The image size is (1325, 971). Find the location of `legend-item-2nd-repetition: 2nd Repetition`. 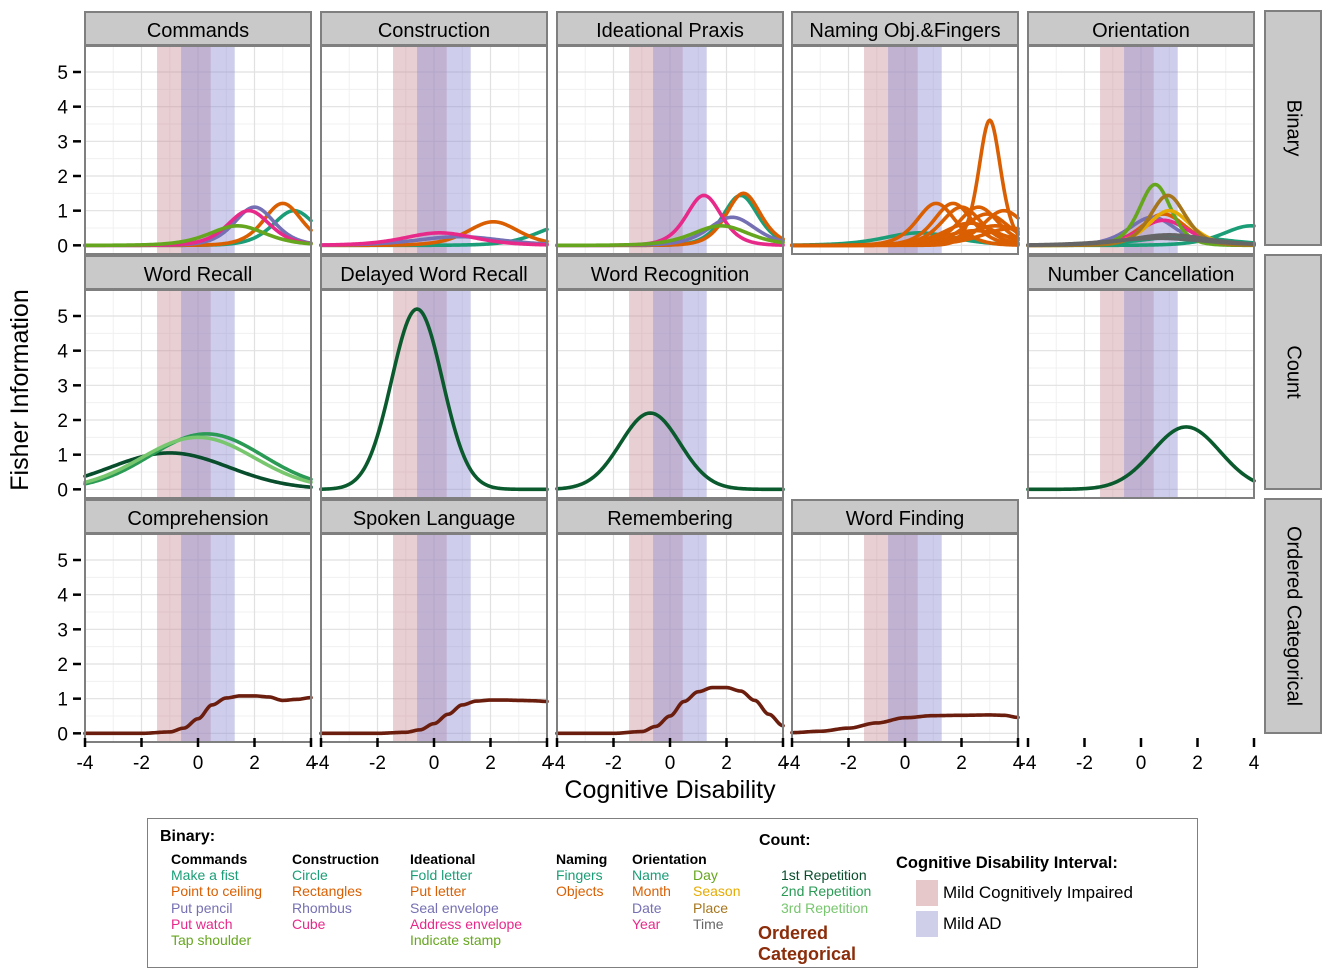

legend-item-2nd-repetition: 2nd Repetition is located at coordinates (826, 891).